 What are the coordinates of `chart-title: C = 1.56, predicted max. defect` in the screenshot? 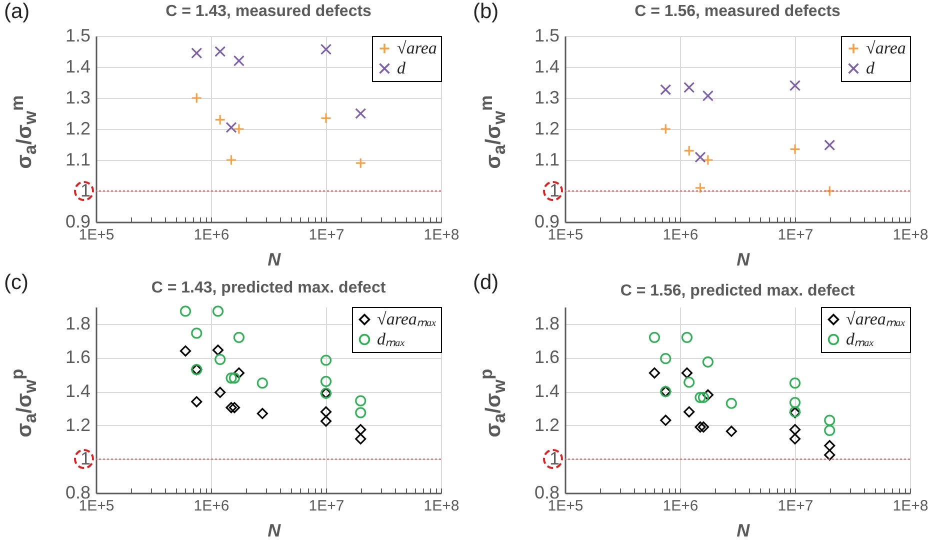 It's located at (738, 291).